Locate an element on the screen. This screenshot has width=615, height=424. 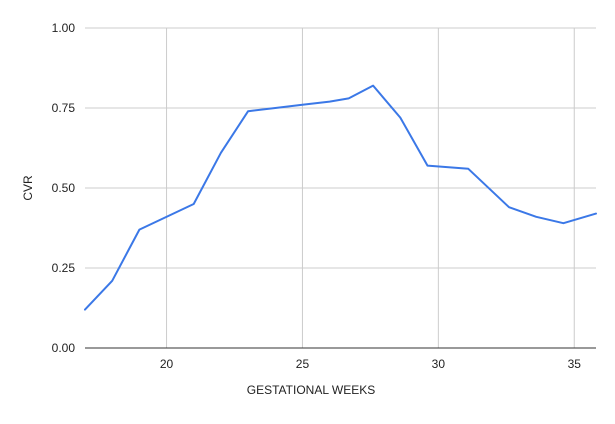
y-tick-label: 0.75 is located at coordinates (64, 108).